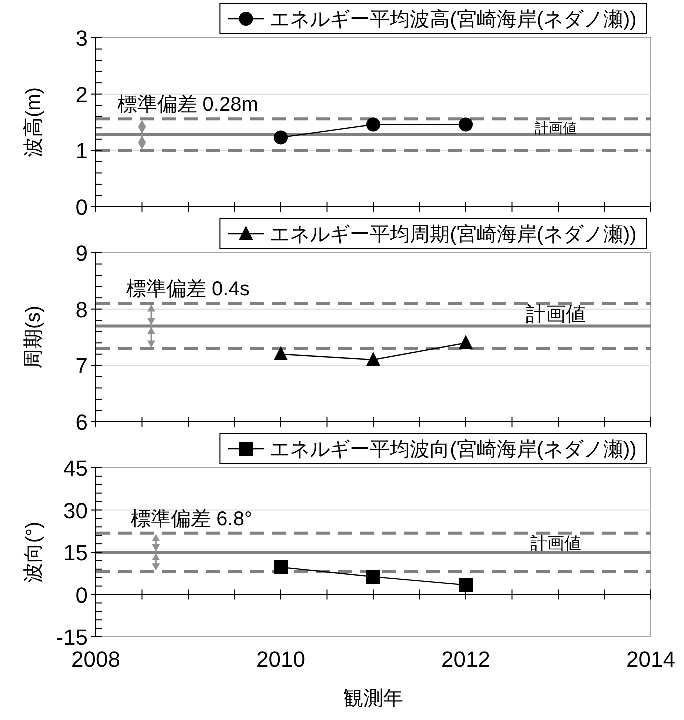 This screenshot has height=720, width=684. What do you see at coordinates (187, 105) in the screenshot?
I see `annotation: 標準偏差 0.28m` at bounding box center [187, 105].